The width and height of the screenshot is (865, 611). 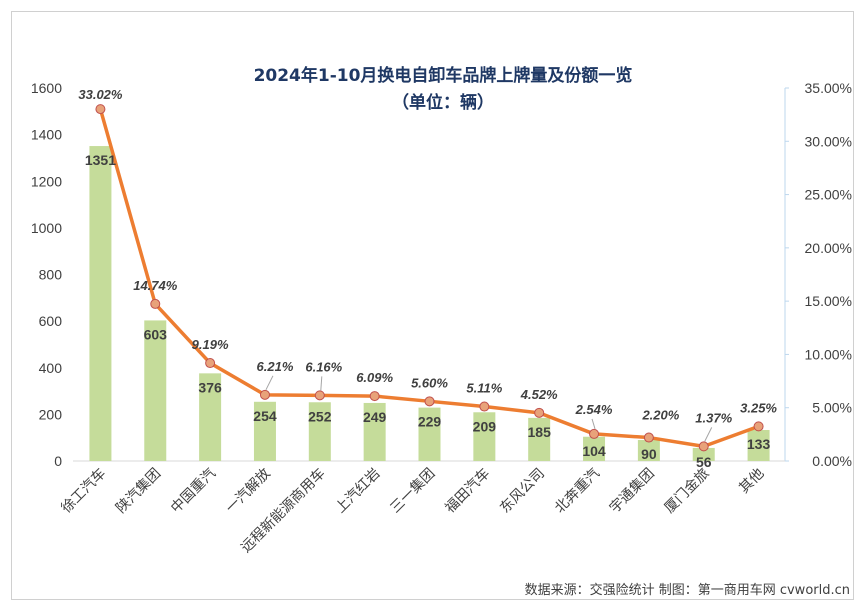 I want to click on share-label: 3.25%, so click(x=758, y=407).